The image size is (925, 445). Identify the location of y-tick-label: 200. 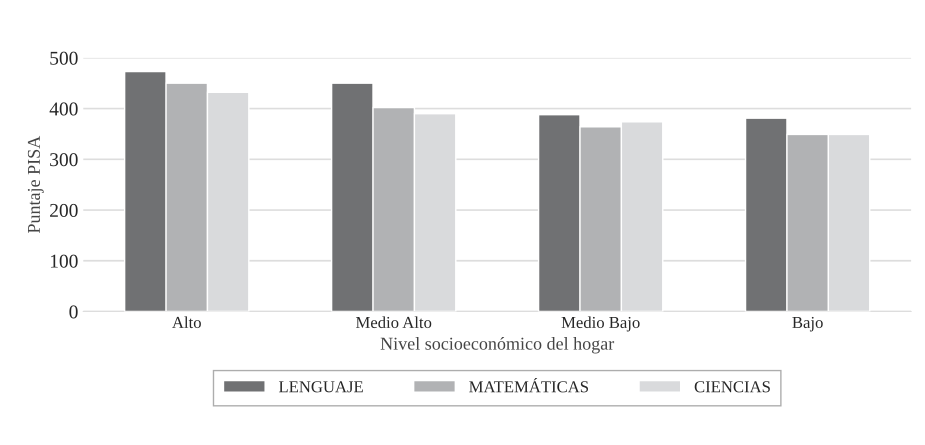
(64, 210).